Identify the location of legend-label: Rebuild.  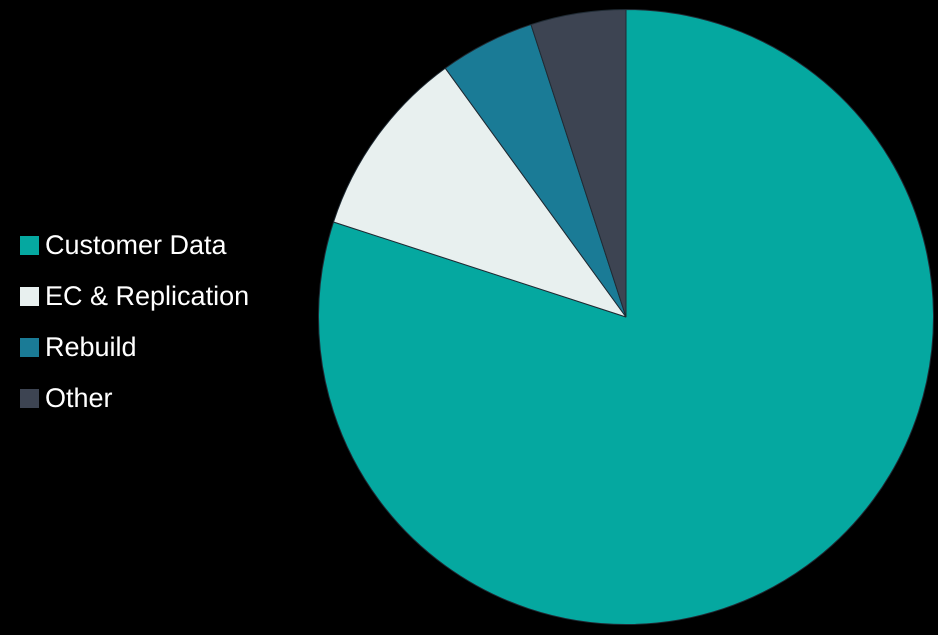
(91, 347).